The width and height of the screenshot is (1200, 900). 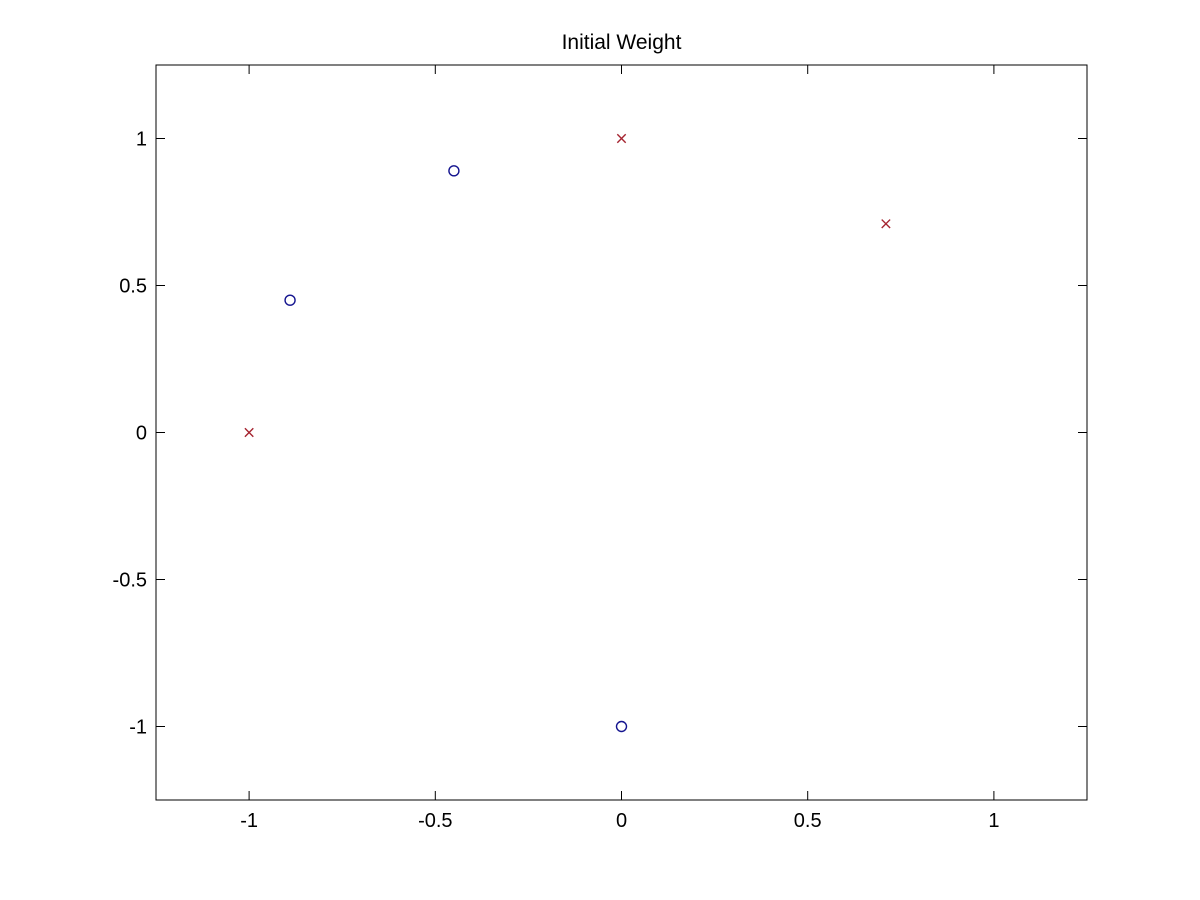 I want to click on x-tick-label: 1, so click(x=993, y=821).